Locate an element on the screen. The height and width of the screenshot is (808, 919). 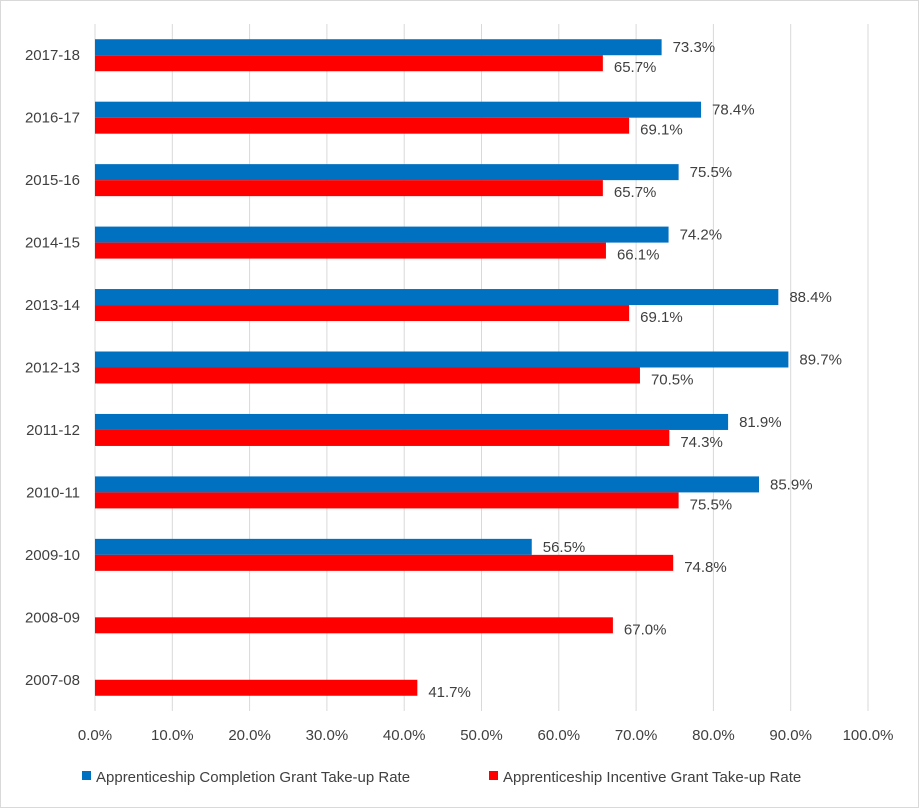
x-tick-label: 30.0% is located at coordinates (327, 735).